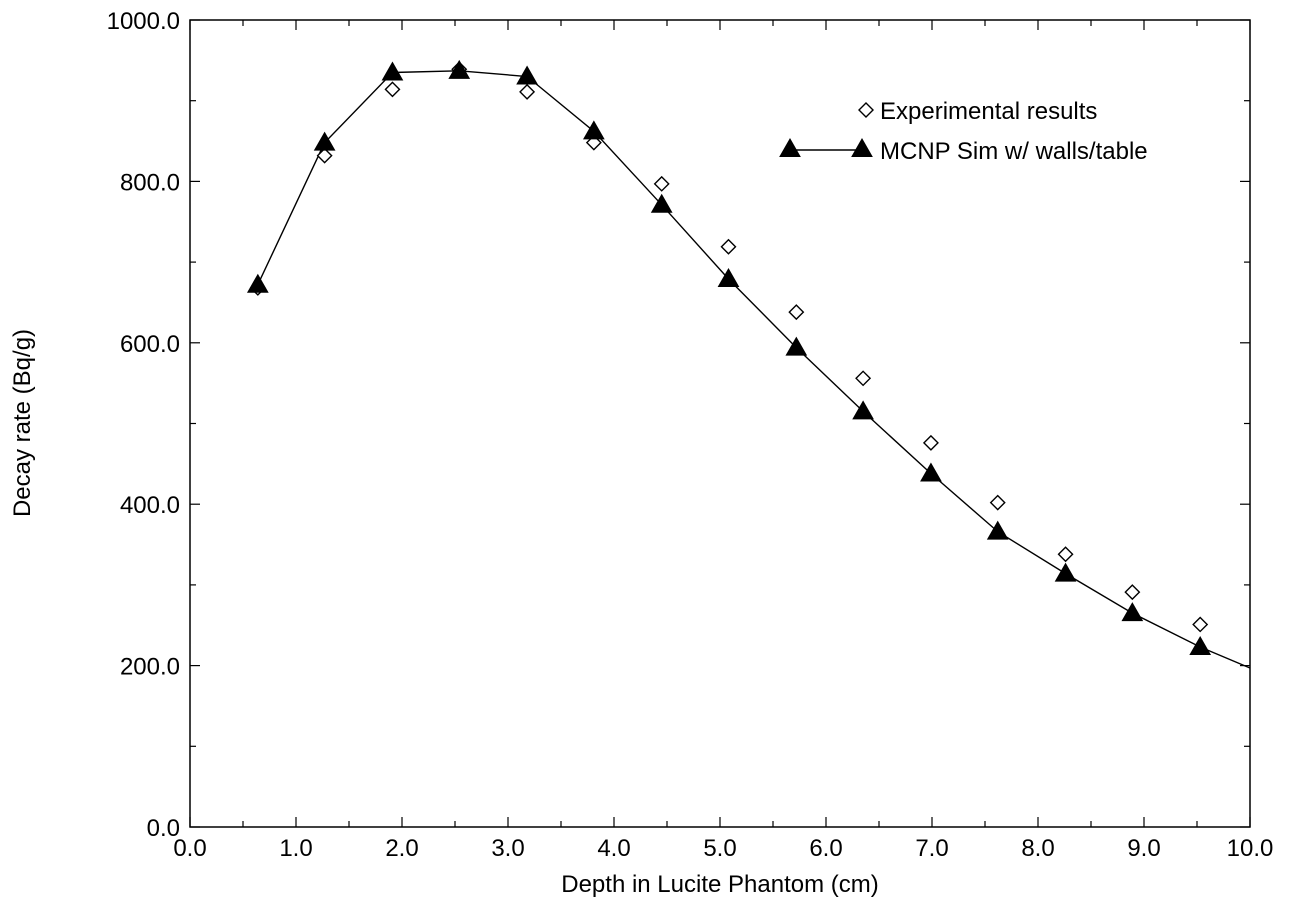 The image size is (1295, 909). What do you see at coordinates (163, 828) in the screenshot?
I see `y-tick-label: 0.0` at bounding box center [163, 828].